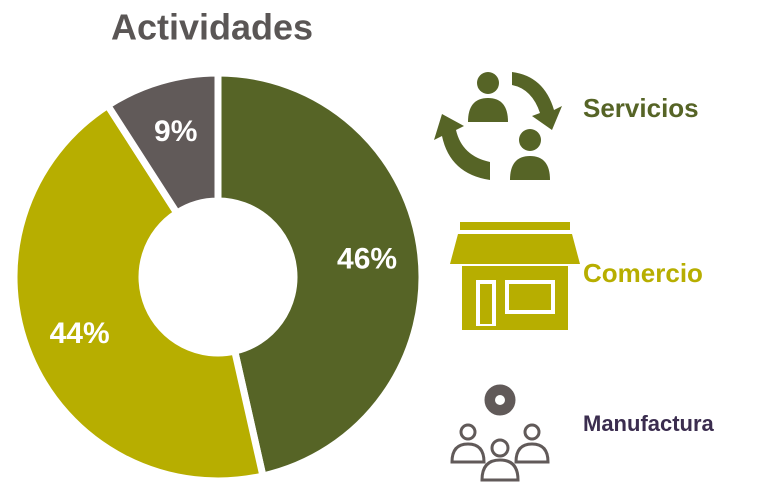 The width and height of the screenshot is (757, 487). I want to click on chart-title: Actividades, so click(212, 27).